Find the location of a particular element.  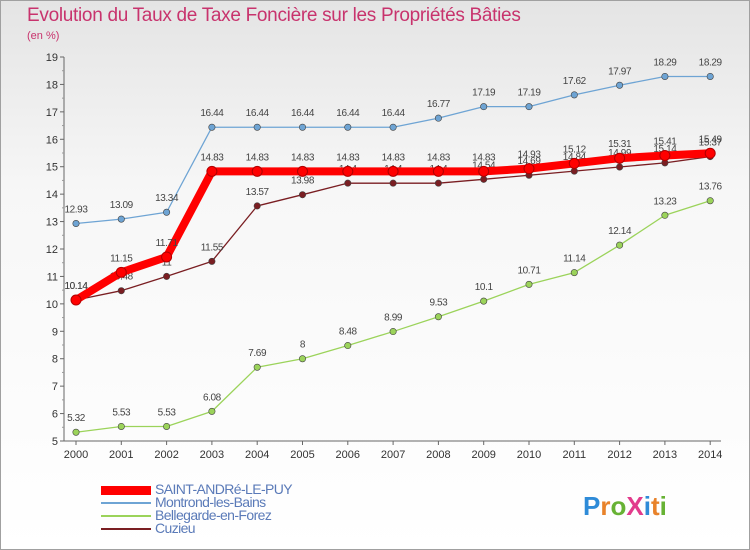

data-label: 13.57 is located at coordinates (258, 192).